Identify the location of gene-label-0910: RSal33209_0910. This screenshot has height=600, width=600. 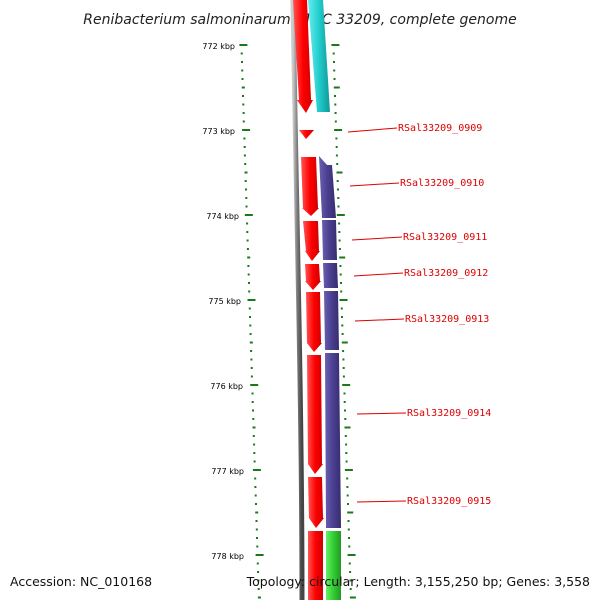
(416, 183).